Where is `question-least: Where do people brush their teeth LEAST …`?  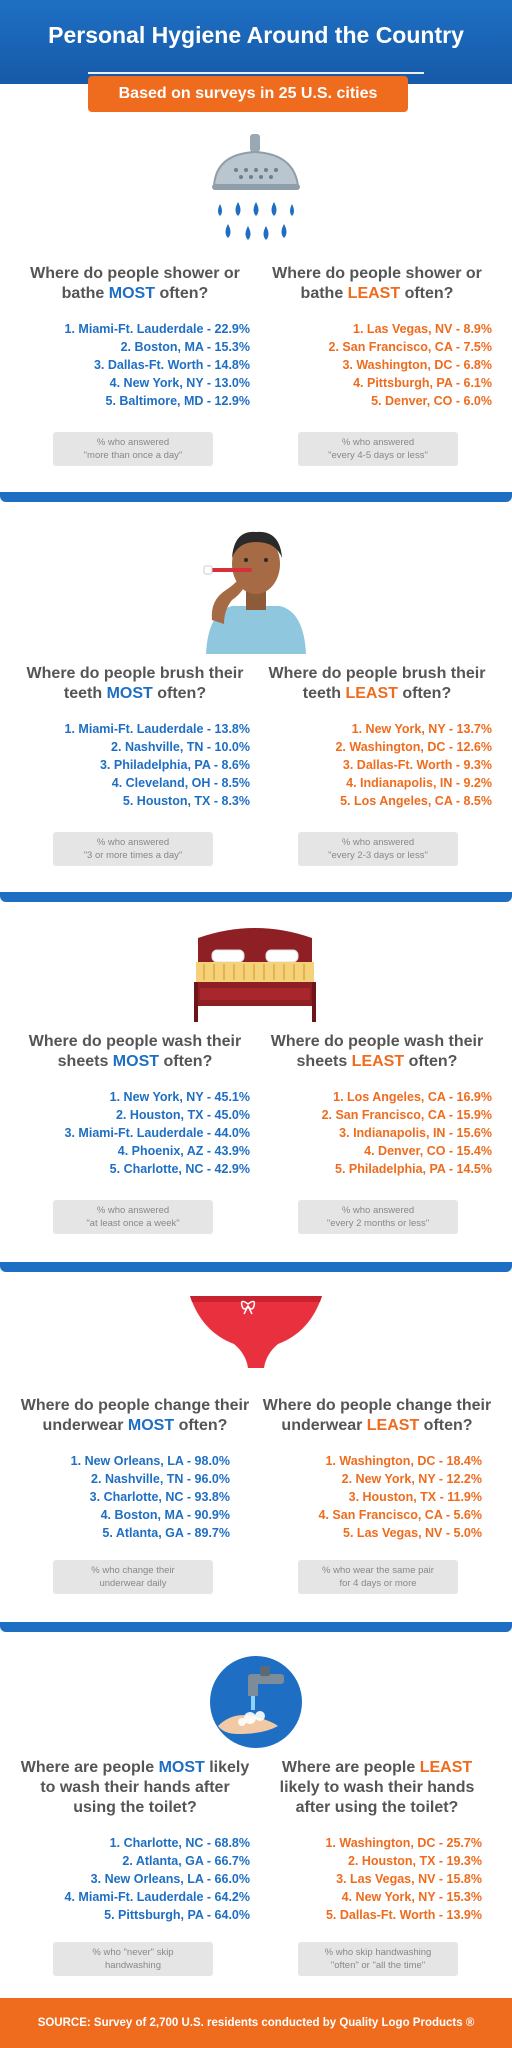 question-least: Where do people brush their teeth LEAST … is located at coordinates (377, 684).